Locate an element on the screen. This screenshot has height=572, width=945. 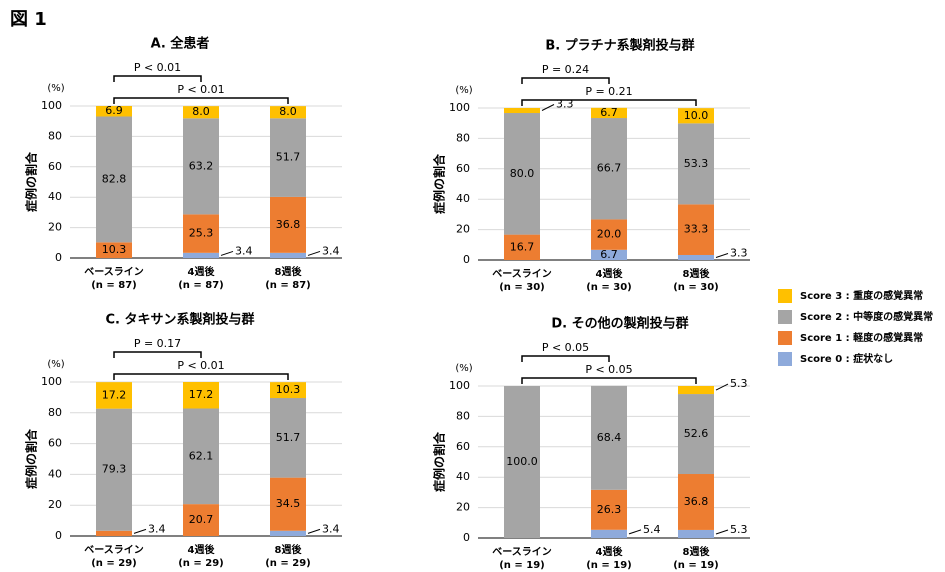
value-label: 52.6 is located at coordinates (696, 433).